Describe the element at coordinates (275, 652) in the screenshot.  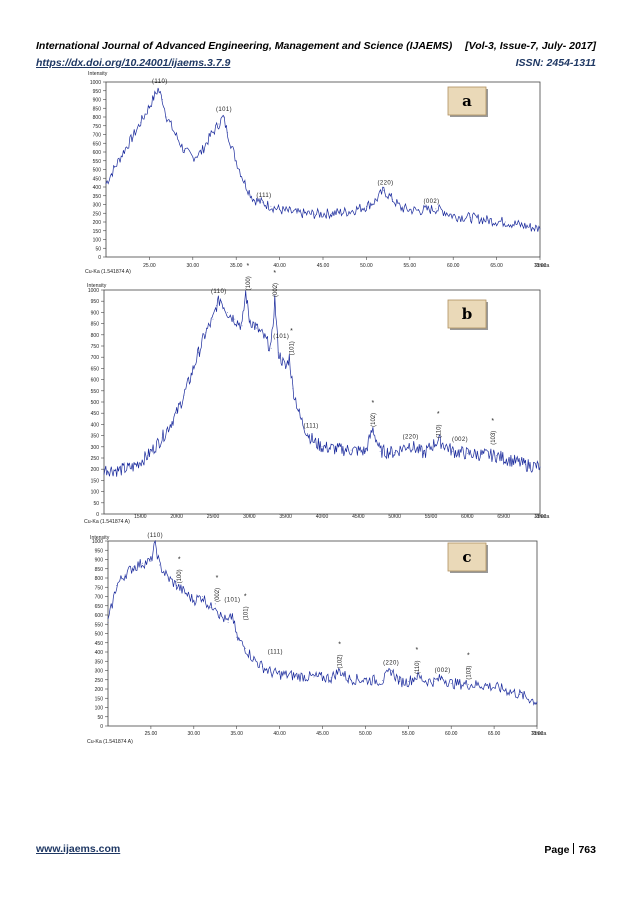
I see `peak-label: (111)` at that location.